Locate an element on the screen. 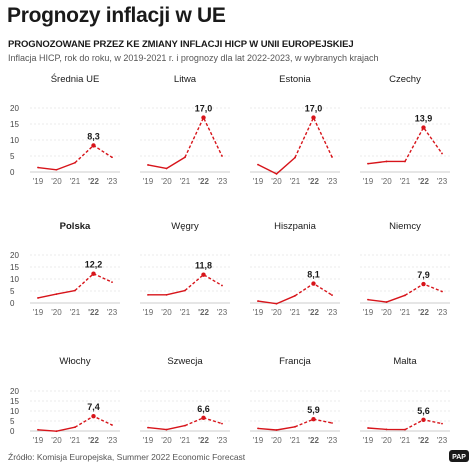  data-label: 7,4 is located at coordinates (93, 407).